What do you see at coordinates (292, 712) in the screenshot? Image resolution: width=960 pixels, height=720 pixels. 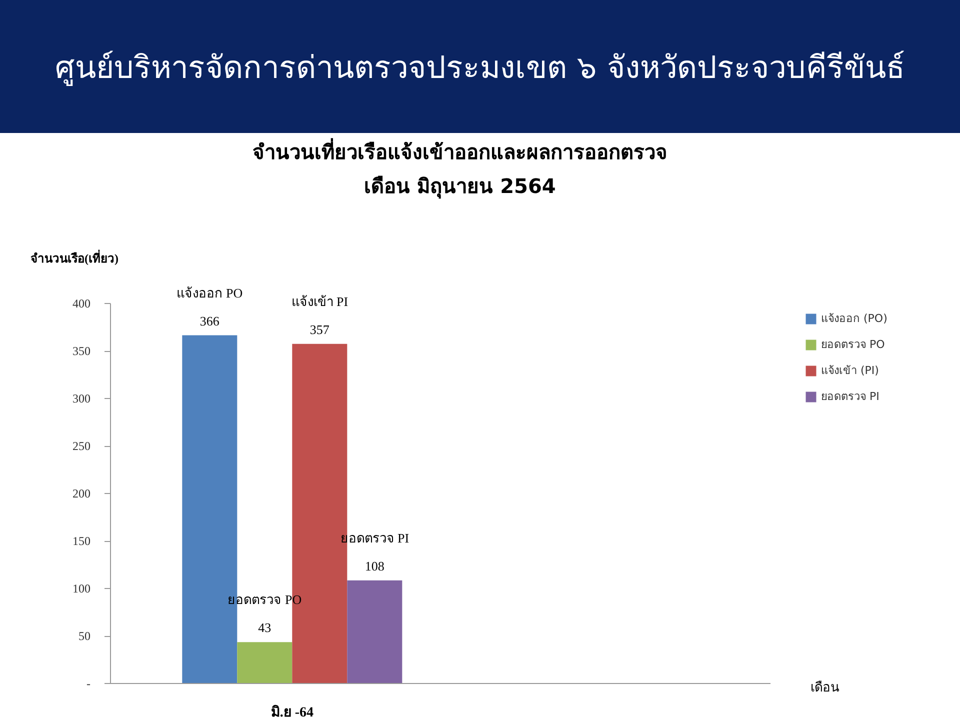 I see `x-tick-label: มิ.ย -64` at bounding box center [292, 712].